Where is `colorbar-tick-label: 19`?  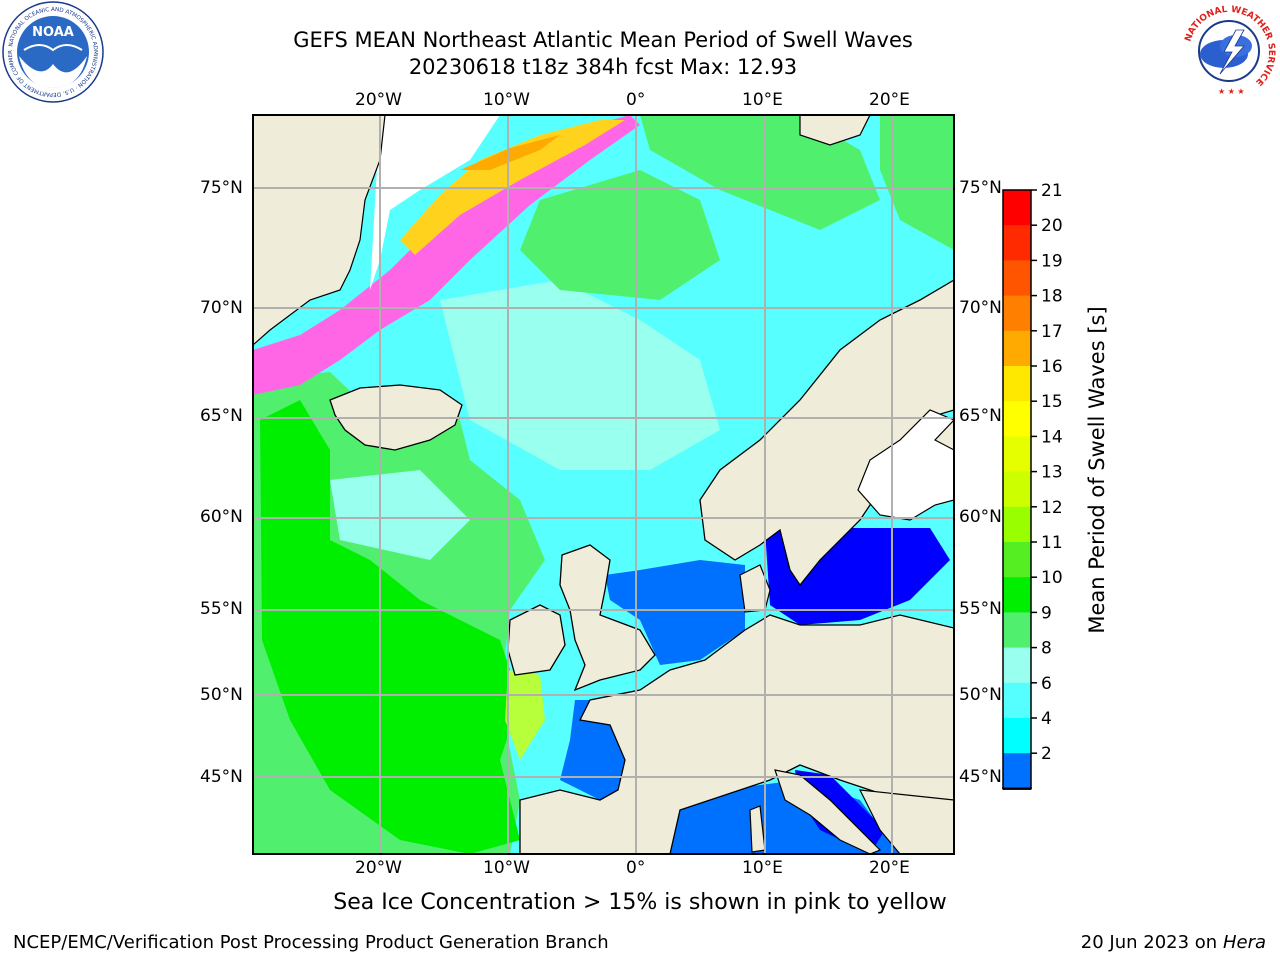 colorbar-tick-label: 19 is located at coordinates (1052, 261).